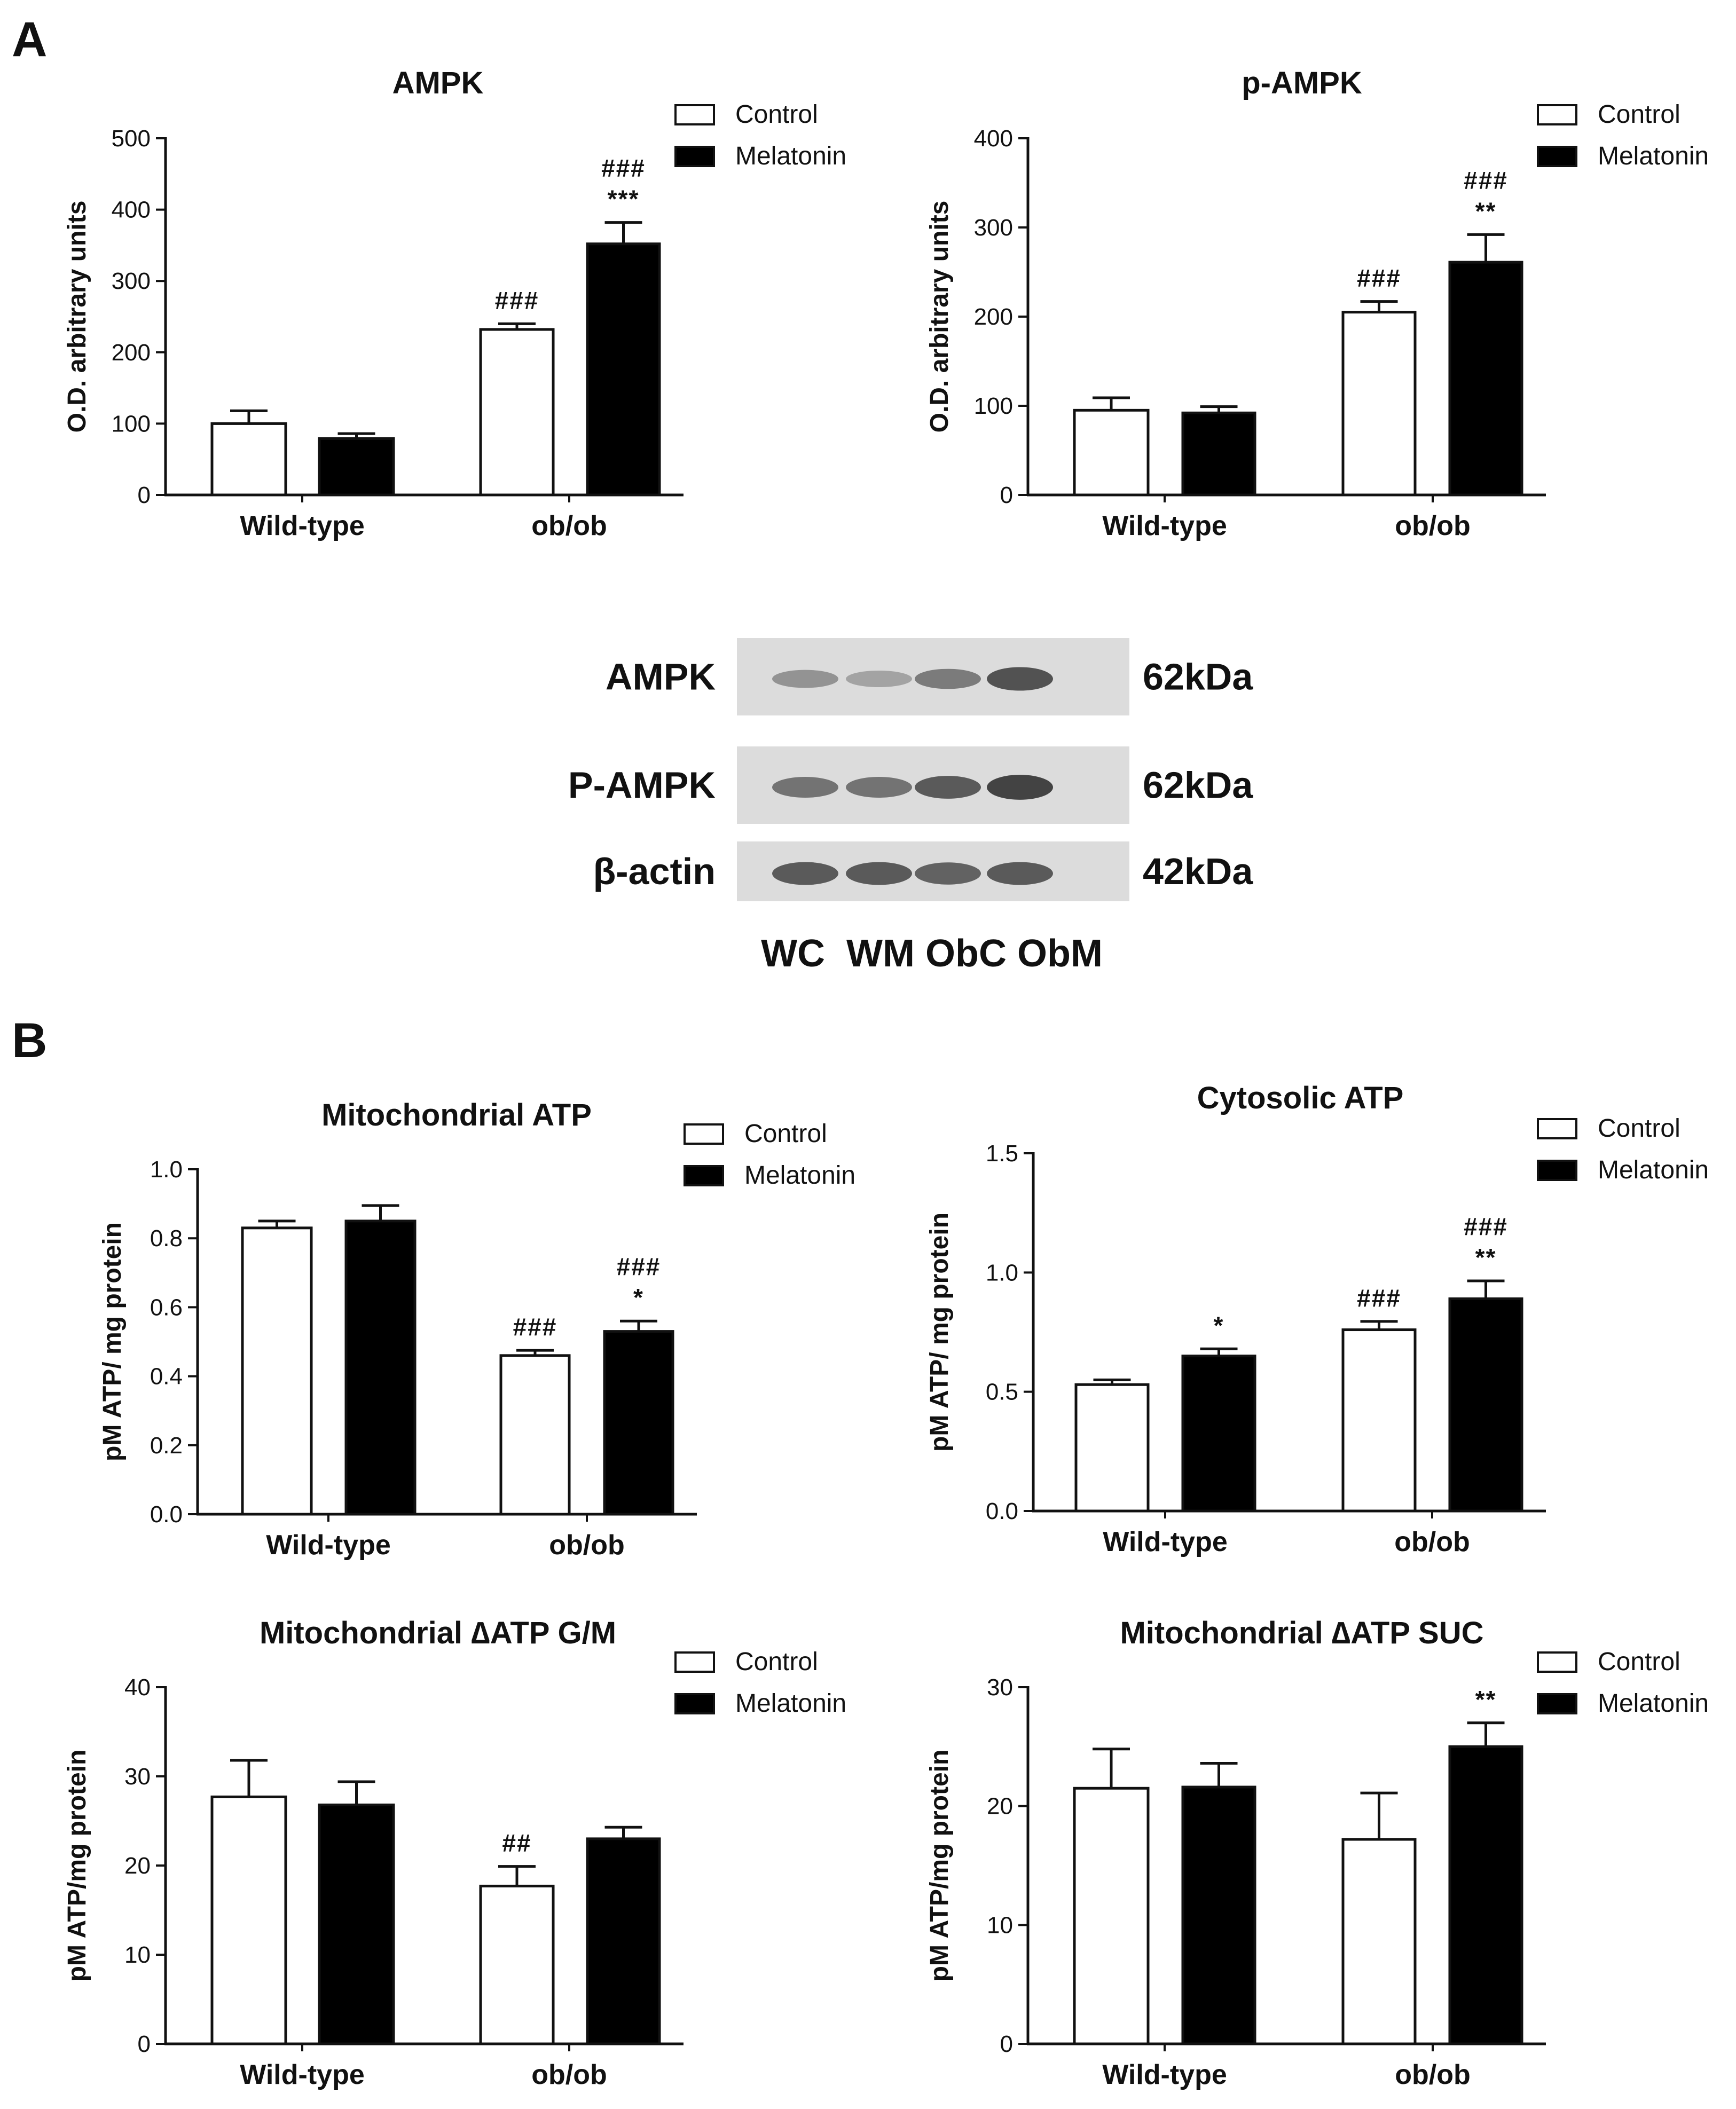  I want to click on y-tick-label: 500, so click(131, 138).